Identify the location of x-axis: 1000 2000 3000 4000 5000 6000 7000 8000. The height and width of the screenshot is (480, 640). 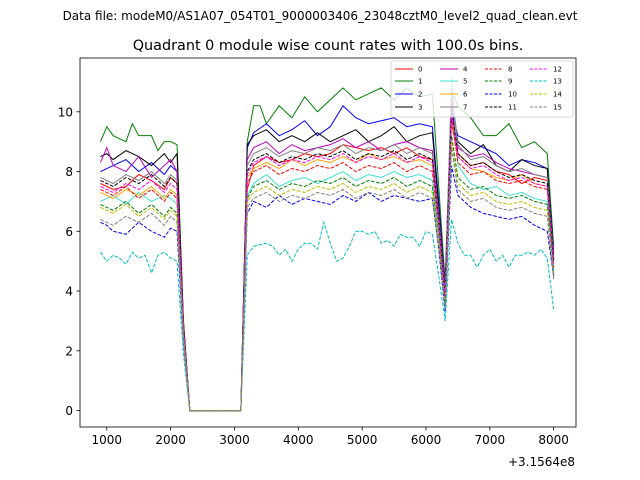
(330, 437).